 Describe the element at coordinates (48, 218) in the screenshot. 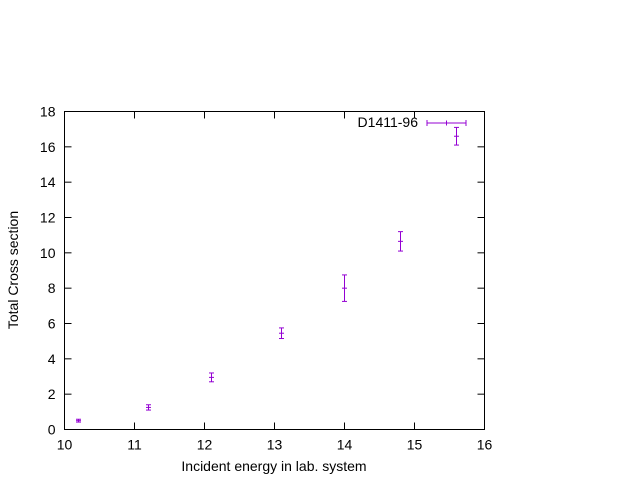

I see `y-tick-label: 12` at that location.